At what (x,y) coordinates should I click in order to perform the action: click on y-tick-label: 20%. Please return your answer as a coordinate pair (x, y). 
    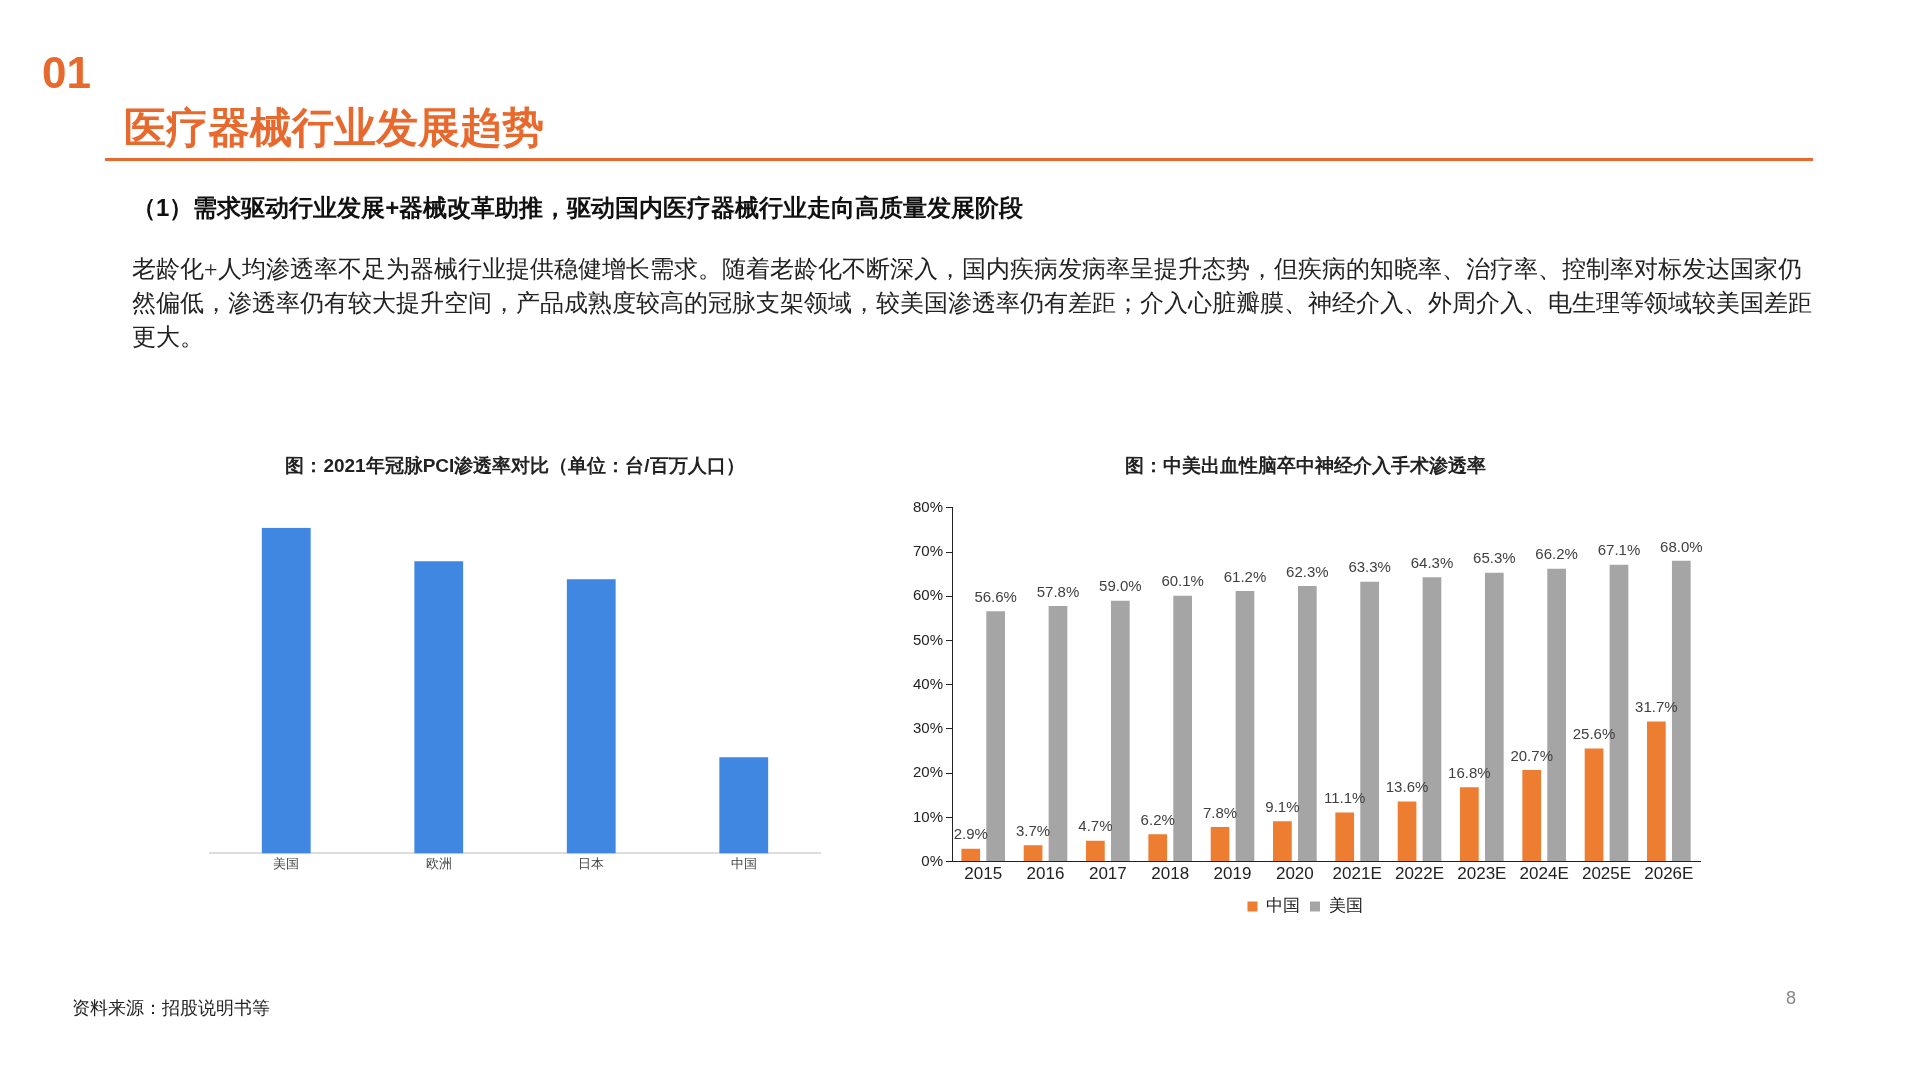
    Looking at the image, I should click on (928, 772).